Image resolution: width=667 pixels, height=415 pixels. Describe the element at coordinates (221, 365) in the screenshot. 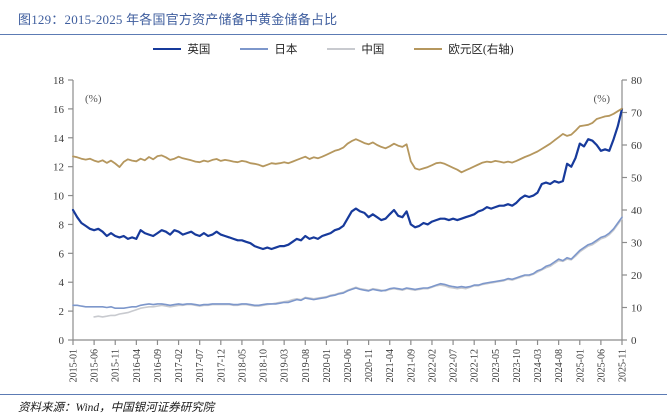

I see `svg-text: 2017-12` at that location.